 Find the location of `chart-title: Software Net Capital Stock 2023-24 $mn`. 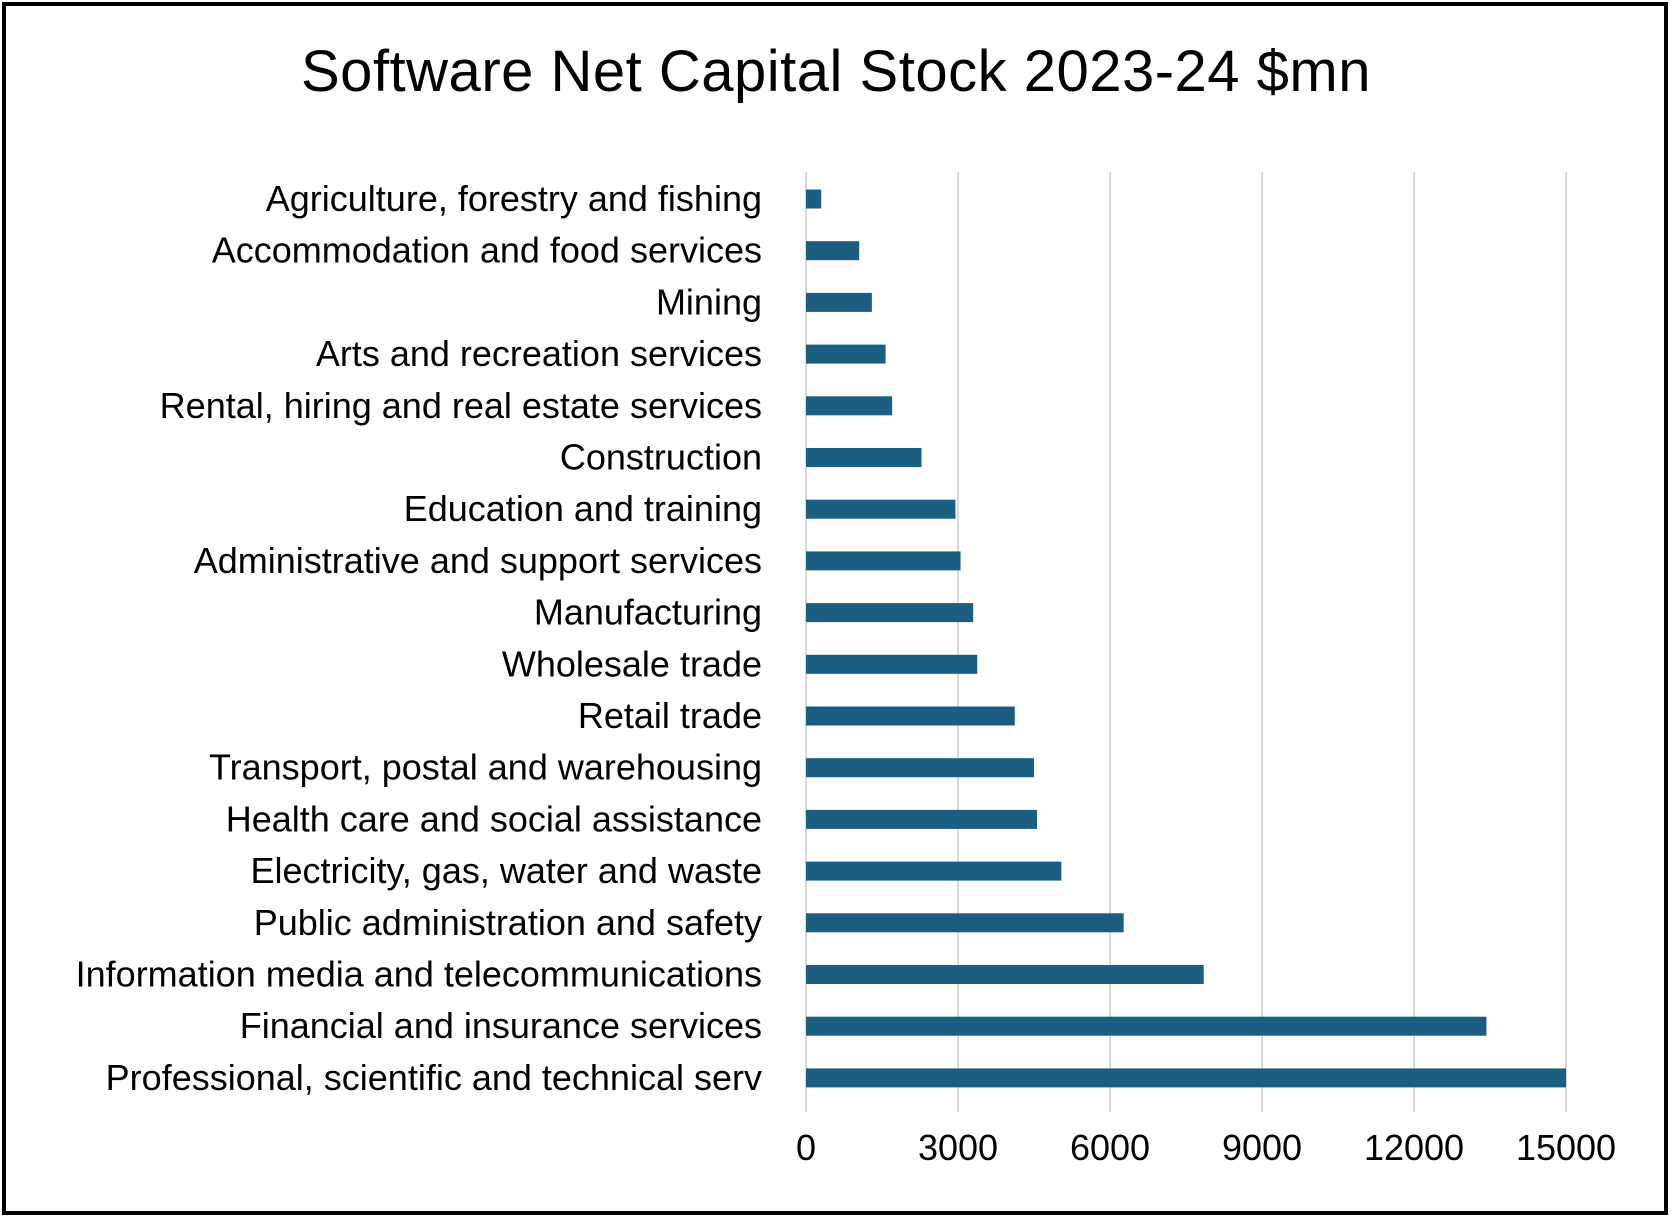

chart-title: Software Net Capital Stock 2023-24 $mn is located at coordinates (836, 71).